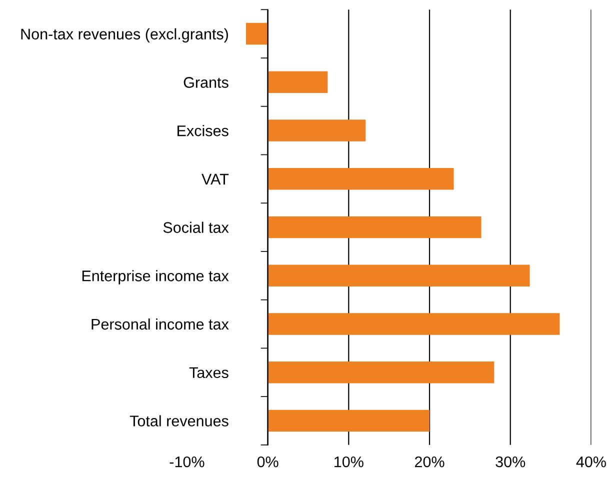 Image resolution: width=607 pixels, height=481 pixels. Describe the element at coordinates (267, 462) in the screenshot. I see `x-tick-label: 0%` at that location.